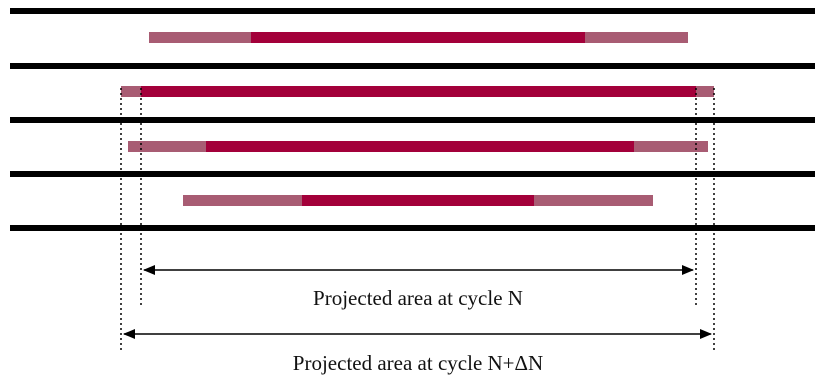  I want to click on label-cycle-n: Projected area at cycle N, so click(418, 298).